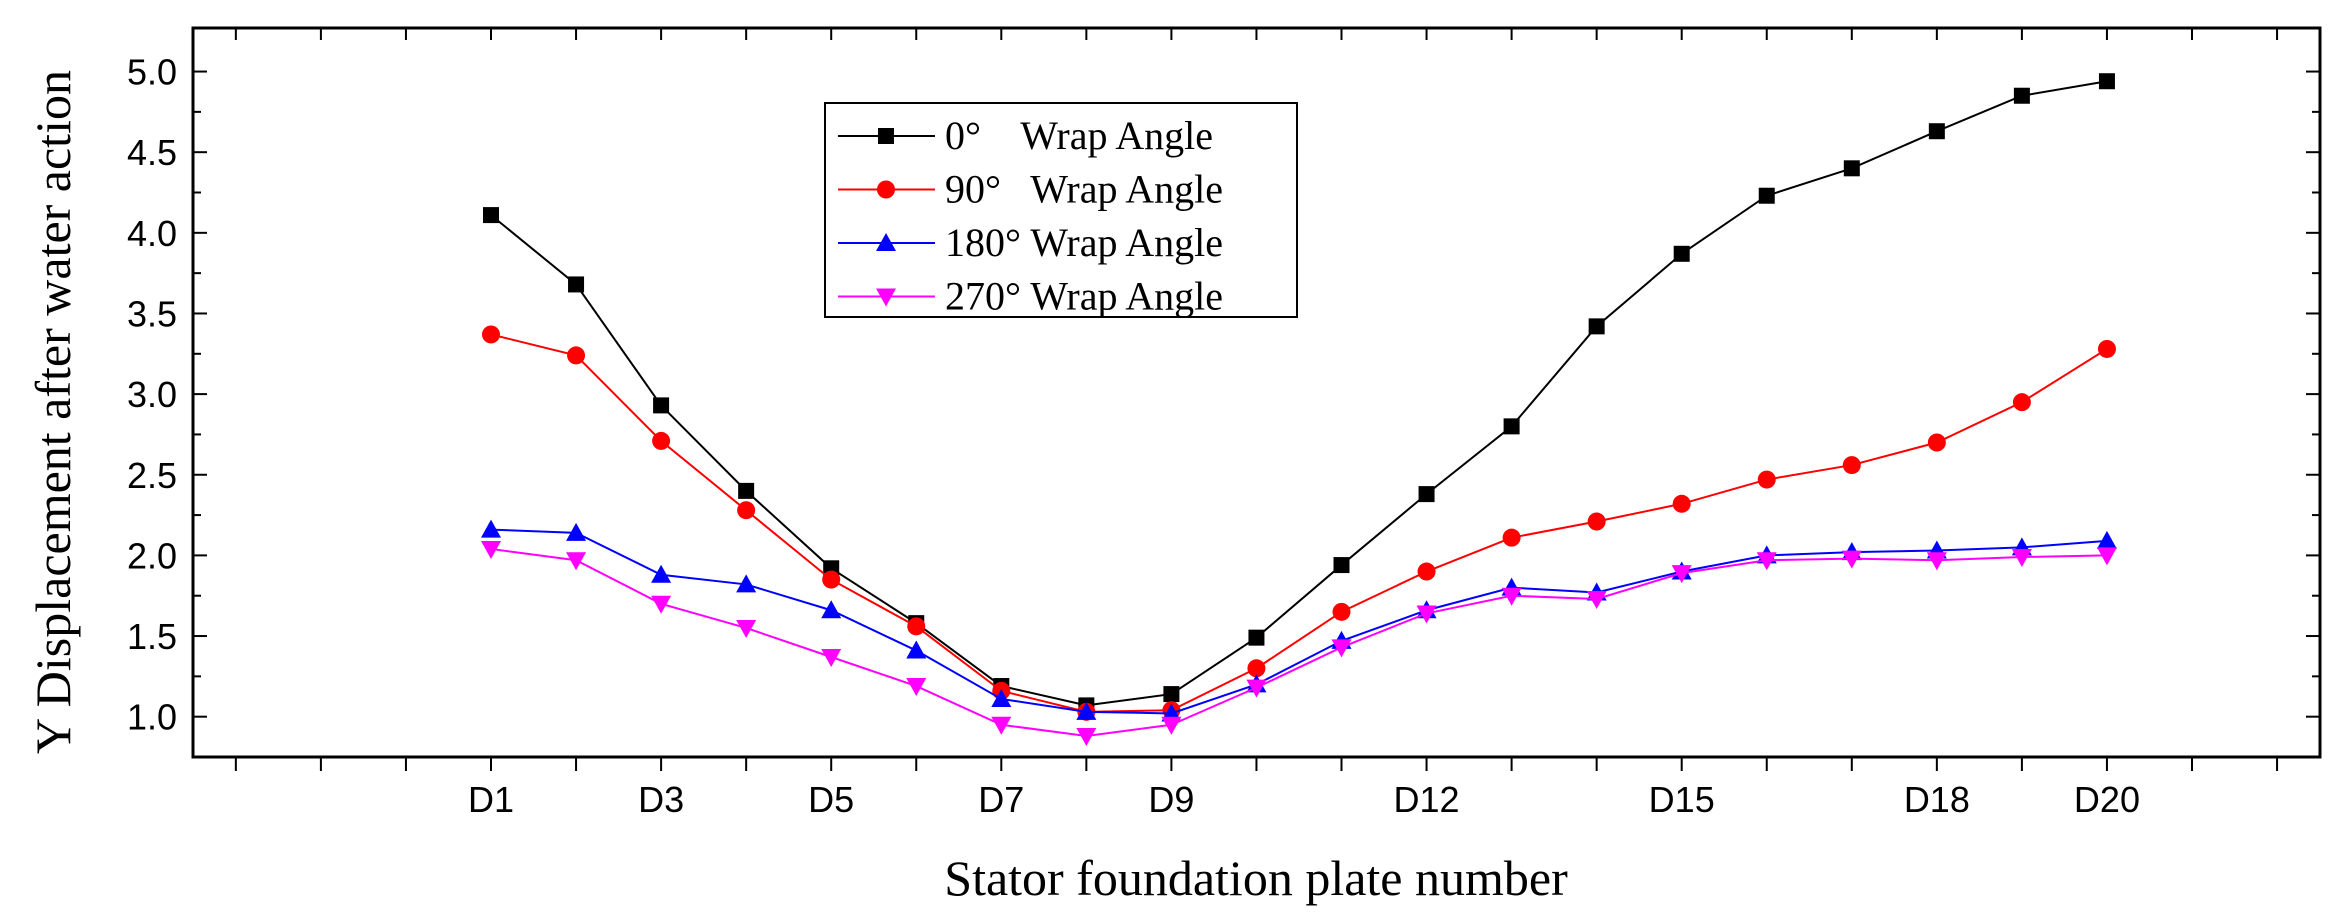 Image resolution: width=2352 pixels, height=921 pixels. I want to click on legend-label: 180° Wrap Angle, so click(1084, 242).